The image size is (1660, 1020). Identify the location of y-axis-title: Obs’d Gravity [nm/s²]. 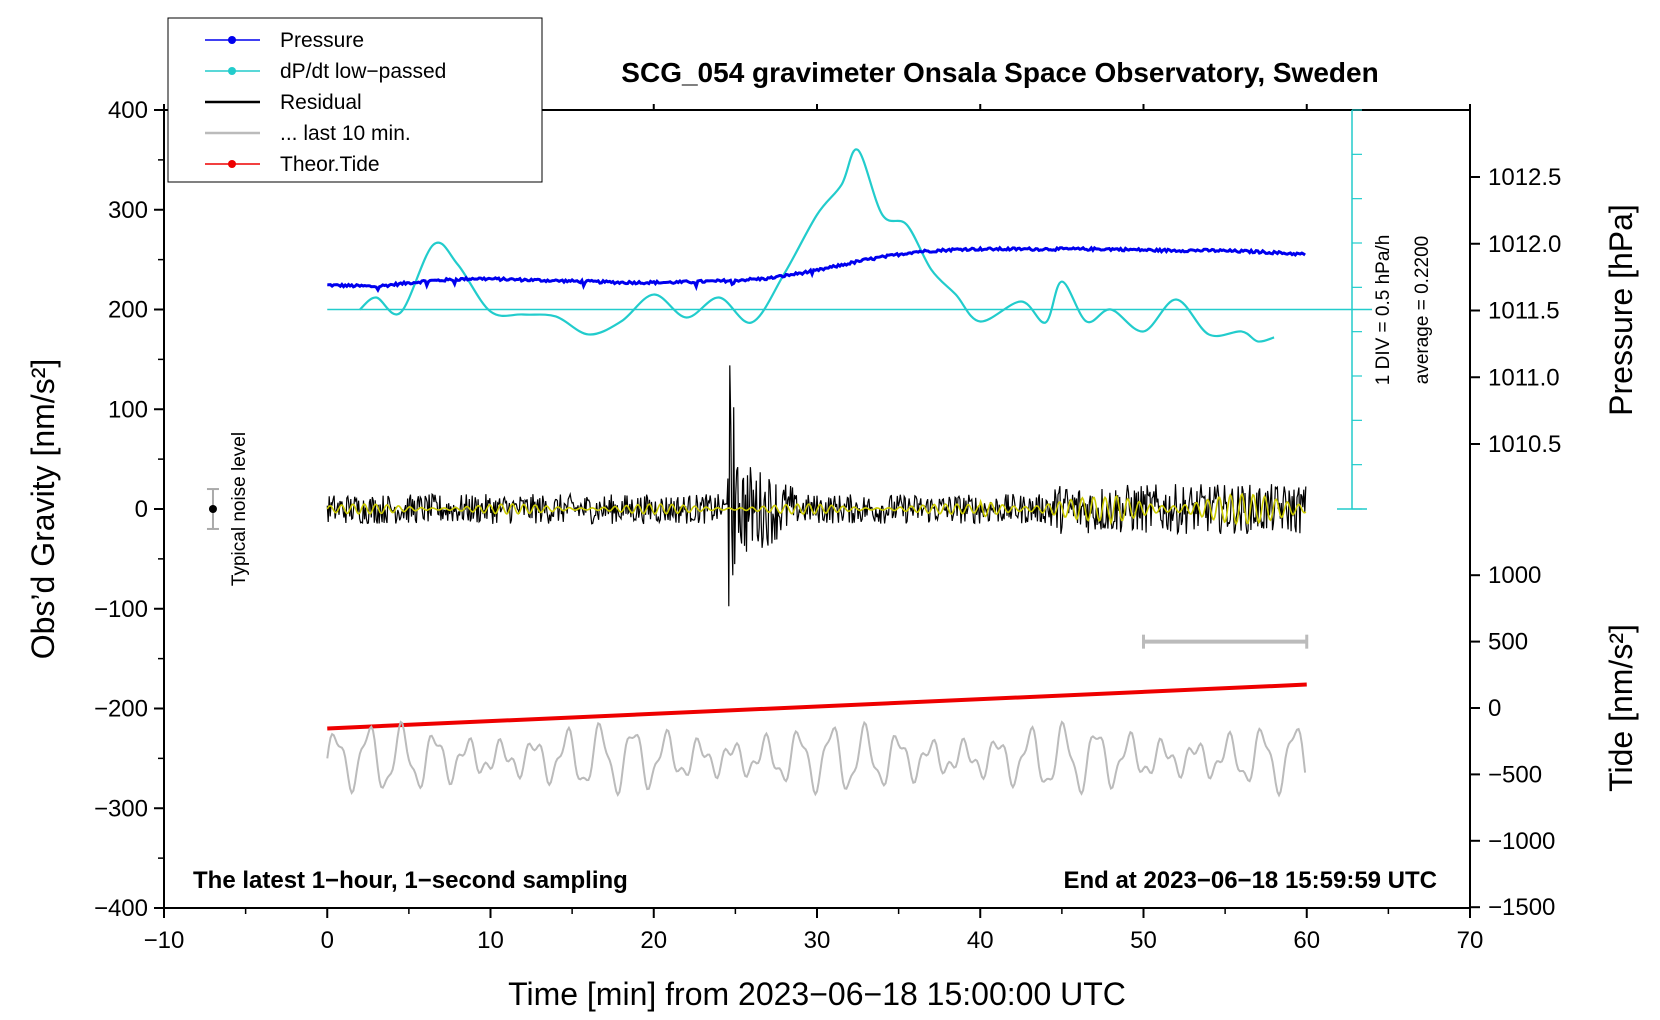
(43, 509).